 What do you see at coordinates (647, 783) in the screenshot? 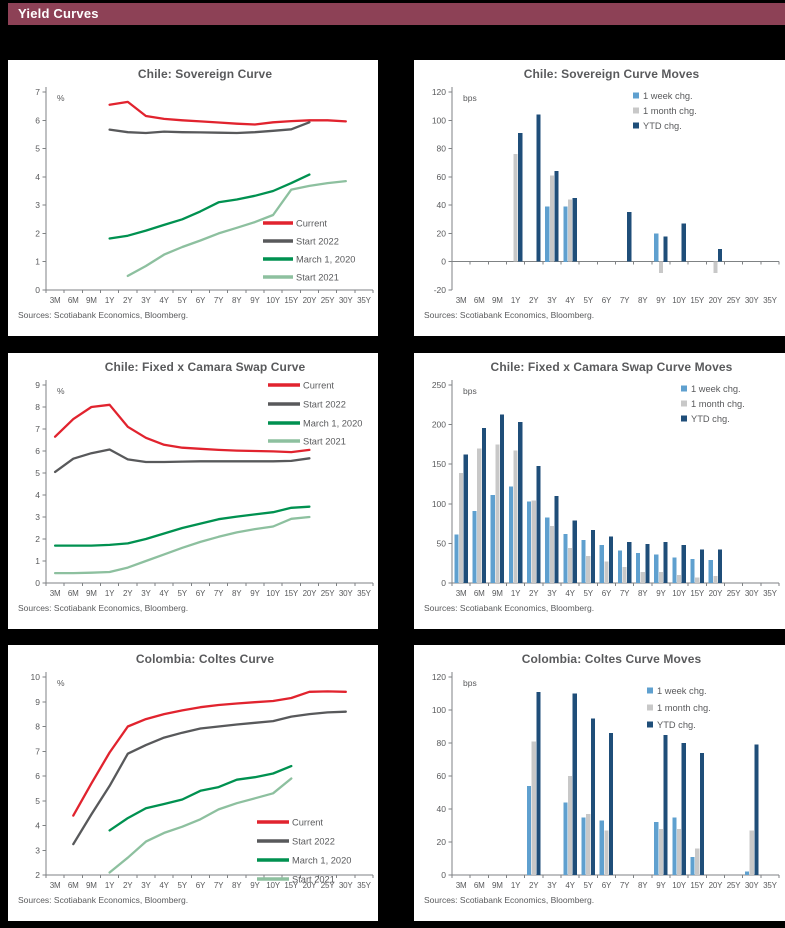
I see `bars-ytd-chg` at bounding box center [647, 783].